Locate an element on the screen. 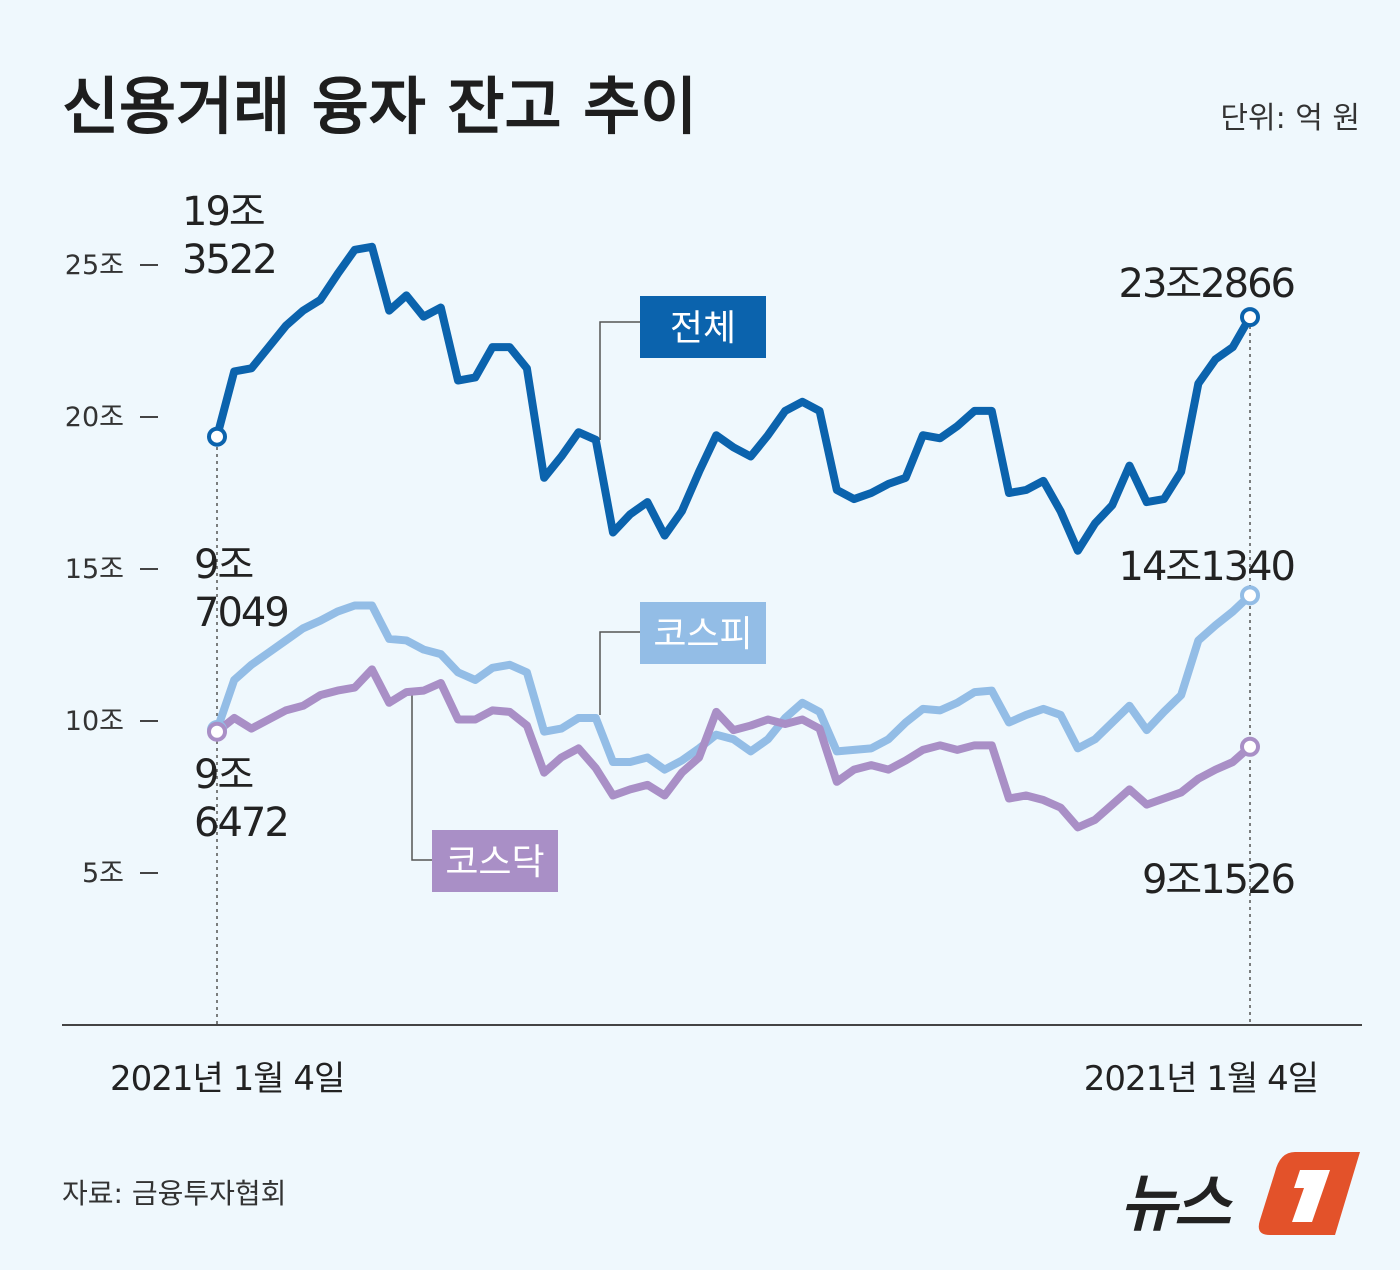 The height and width of the screenshot is (1270, 1400). legend-box-total is located at coordinates (703, 327).